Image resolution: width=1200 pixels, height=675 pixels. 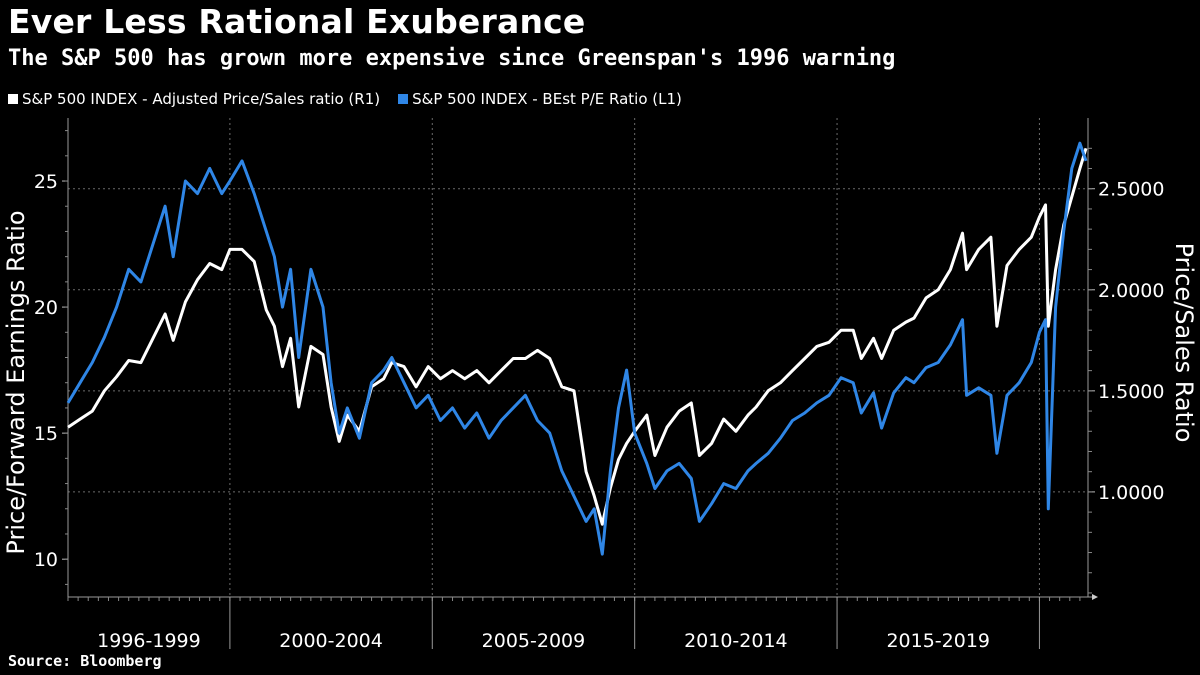 What do you see at coordinates (736, 641) in the screenshot?
I see `x-axis-period-label: 2010-2014` at bounding box center [736, 641].